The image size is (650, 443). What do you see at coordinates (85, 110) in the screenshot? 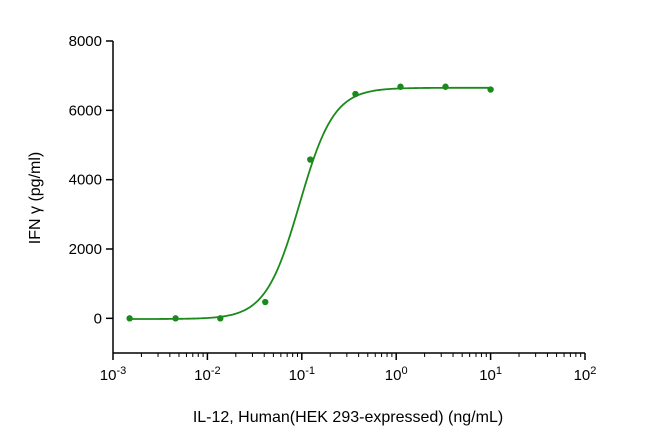
I see `y-tick-label: 6000` at bounding box center [85, 110].